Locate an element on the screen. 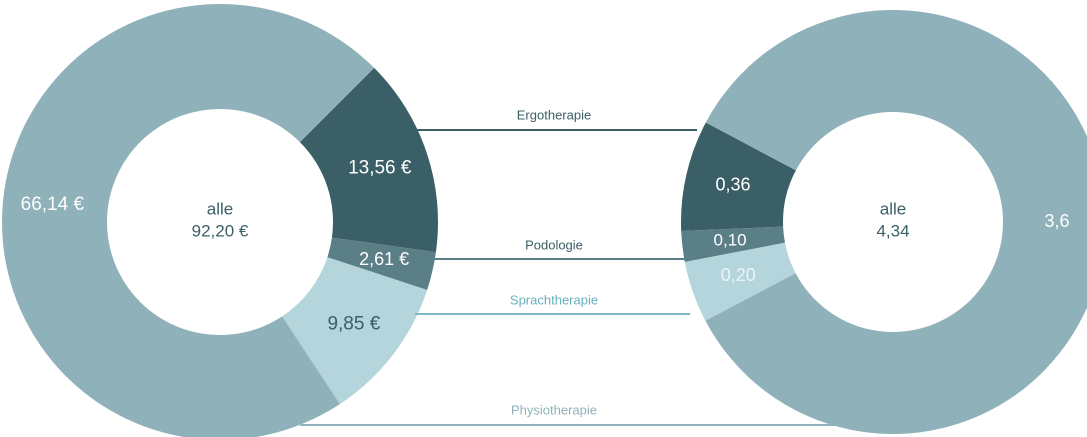 Image resolution: width=1087 pixels, height=437 pixels. center-total: 4,34 is located at coordinates (892, 230).